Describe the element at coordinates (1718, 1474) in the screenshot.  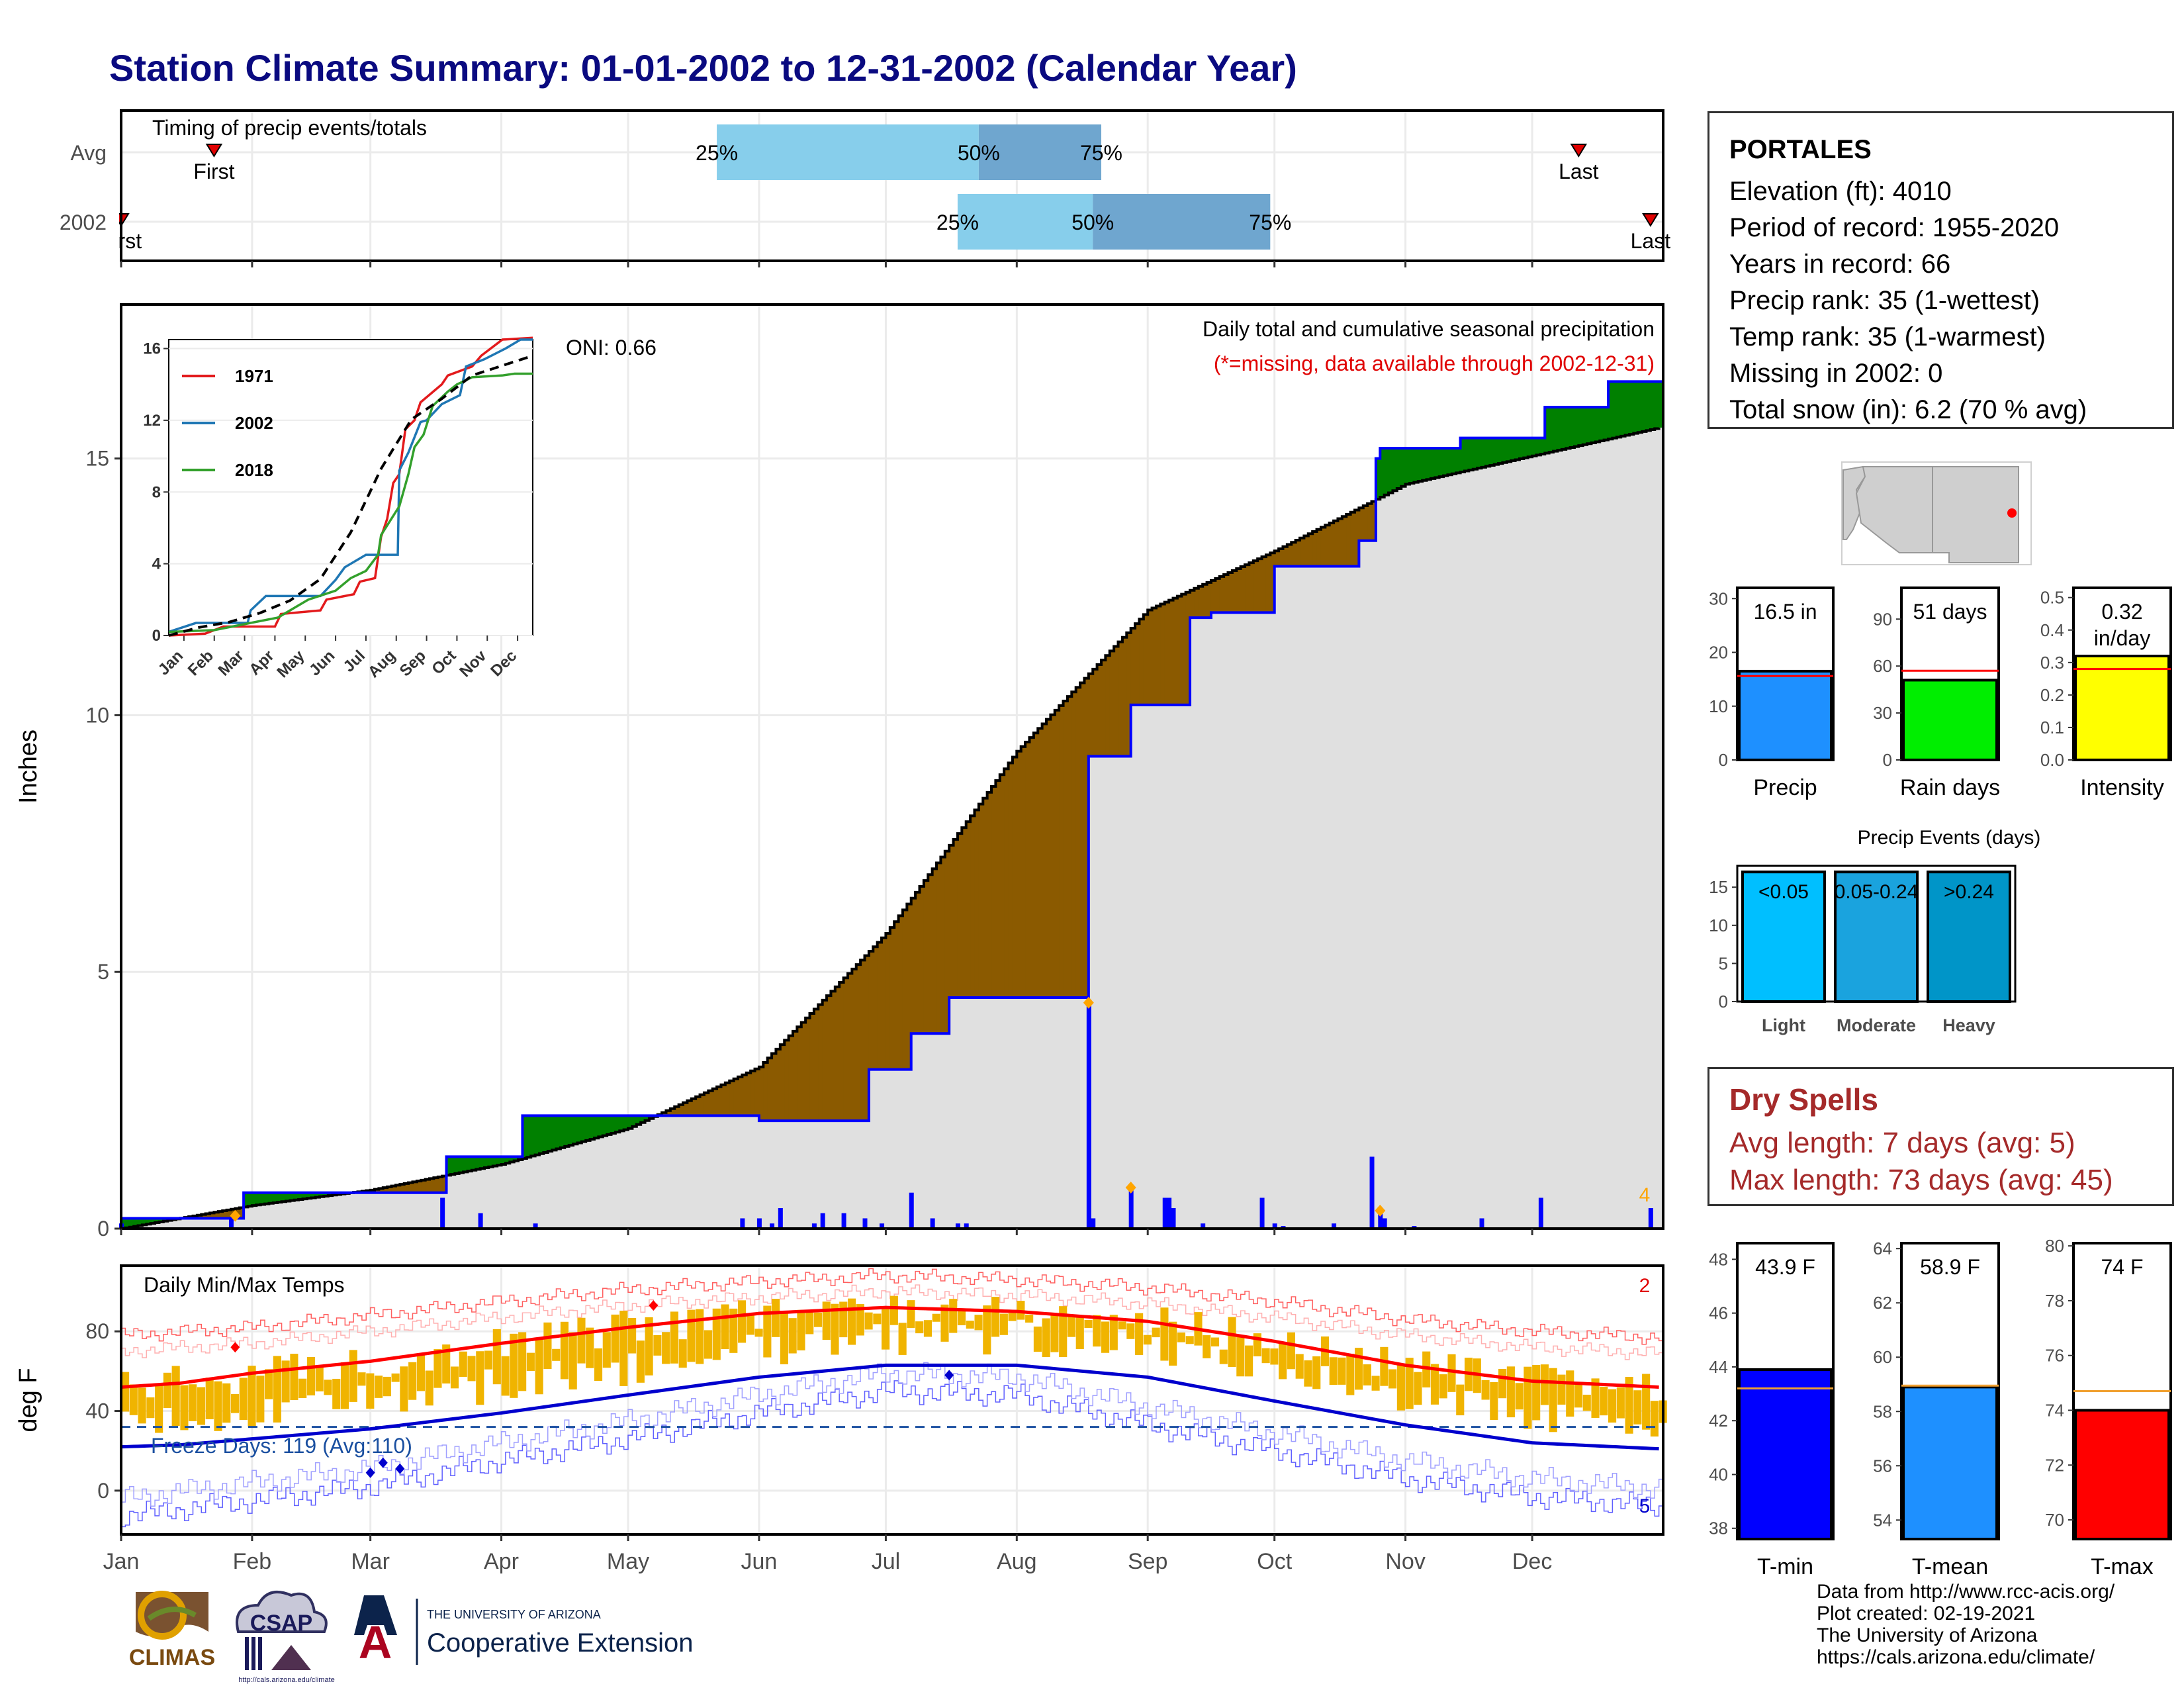
I see `t-min-y-tick-label: 40` at that location.